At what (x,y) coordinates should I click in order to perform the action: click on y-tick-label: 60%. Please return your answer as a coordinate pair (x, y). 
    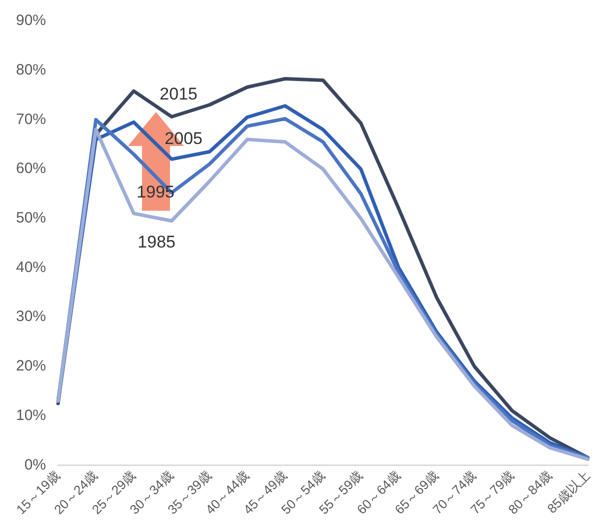
    Looking at the image, I should click on (31, 169).